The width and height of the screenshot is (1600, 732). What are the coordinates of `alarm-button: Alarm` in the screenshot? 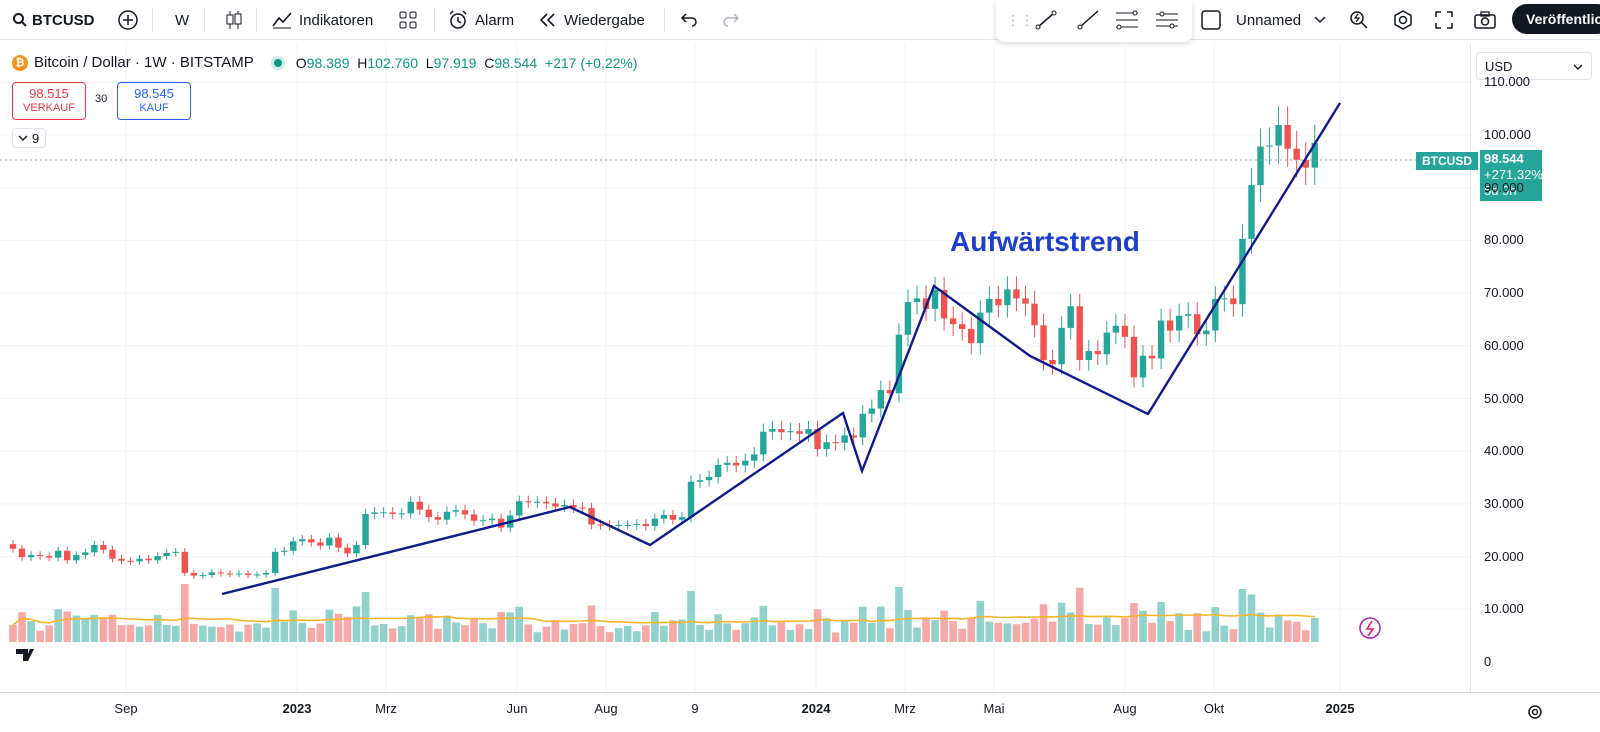 It's located at (480, 20).